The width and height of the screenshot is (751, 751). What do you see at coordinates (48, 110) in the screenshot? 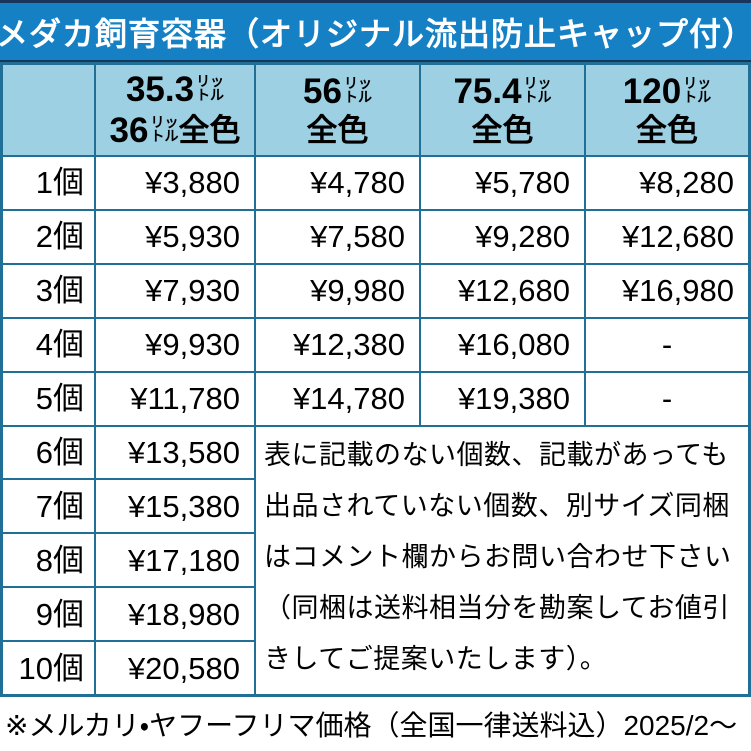
I see `corner-cell` at bounding box center [48, 110].